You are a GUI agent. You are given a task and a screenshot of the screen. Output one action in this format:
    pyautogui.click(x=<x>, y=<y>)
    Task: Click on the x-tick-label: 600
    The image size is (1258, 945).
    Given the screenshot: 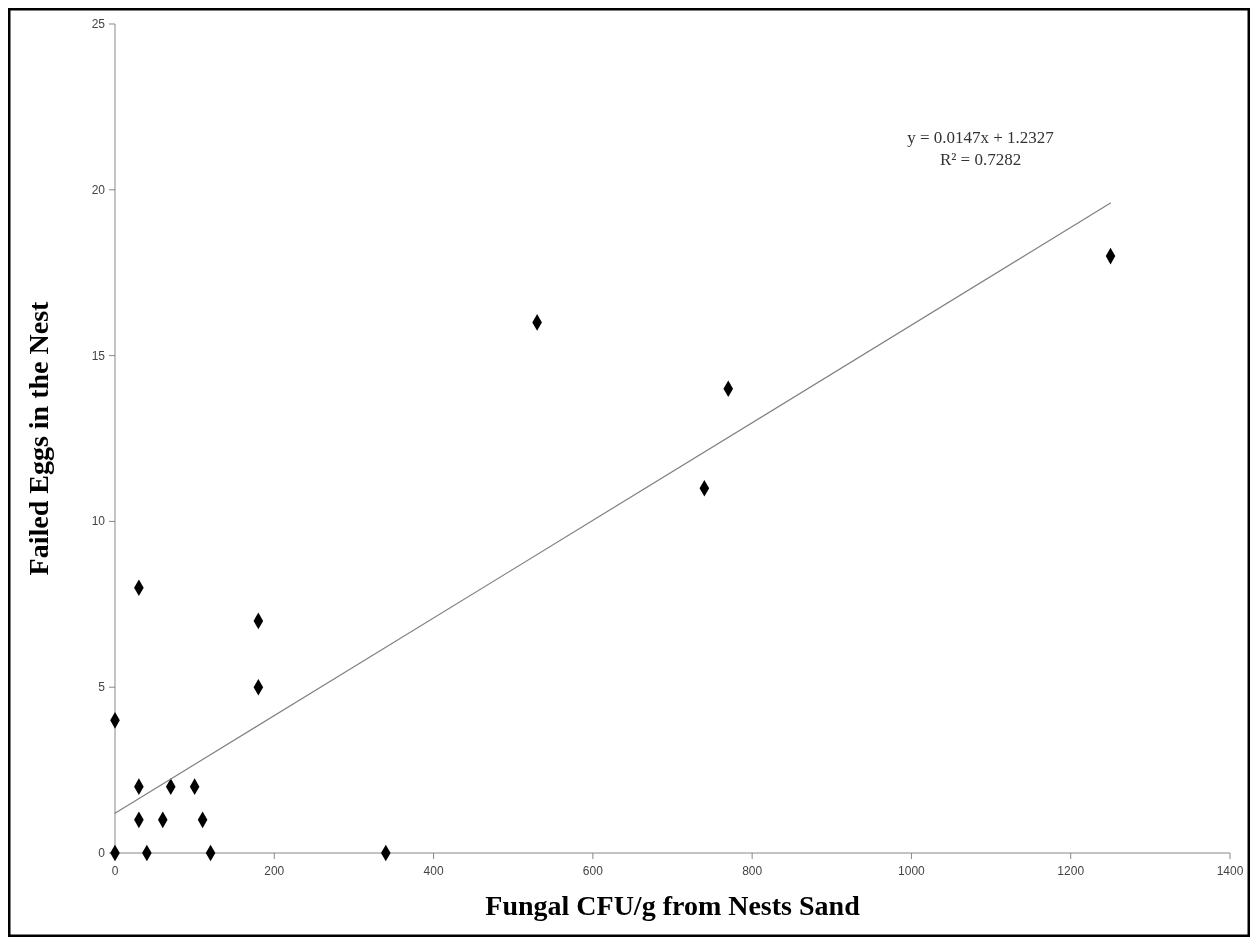 What is the action you would take?
    pyautogui.click(x=593, y=871)
    